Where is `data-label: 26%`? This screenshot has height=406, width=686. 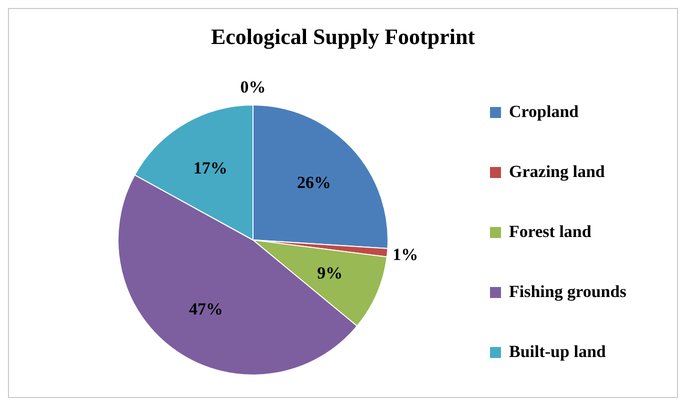 data-label: 26% is located at coordinates (314, 182).